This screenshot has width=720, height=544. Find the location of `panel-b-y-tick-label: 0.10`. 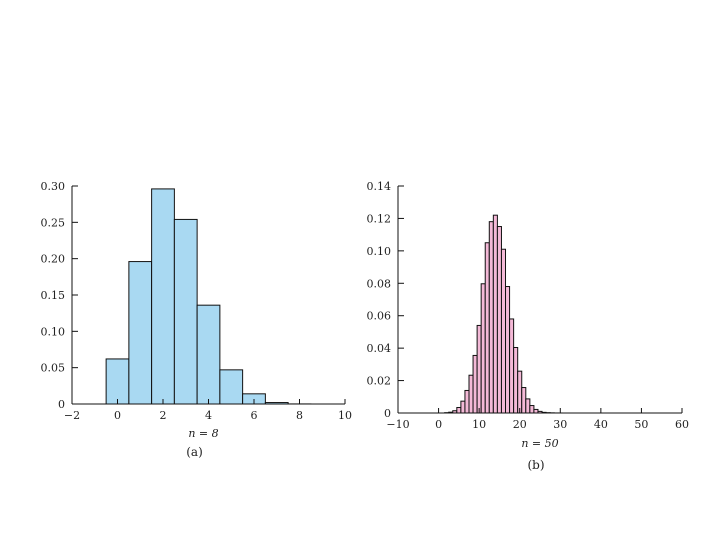

panel-b-y-tick-label: 0.10 is located at coordinates (379, 251).